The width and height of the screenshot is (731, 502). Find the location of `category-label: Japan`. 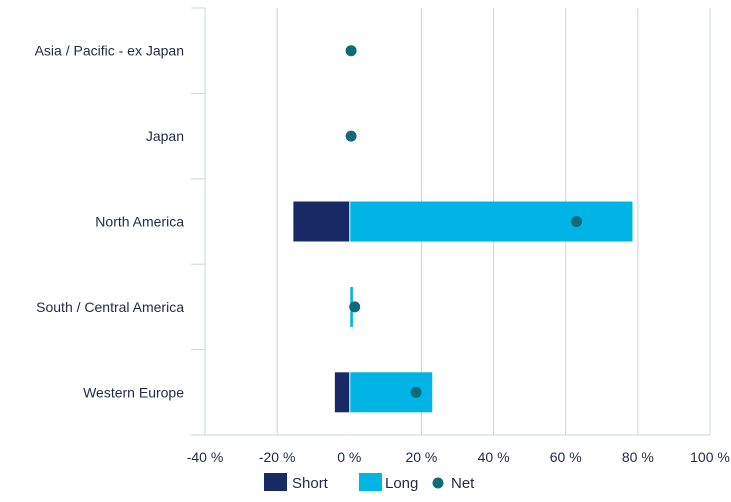

category-label: Japan is located at coordinates (165, 136).